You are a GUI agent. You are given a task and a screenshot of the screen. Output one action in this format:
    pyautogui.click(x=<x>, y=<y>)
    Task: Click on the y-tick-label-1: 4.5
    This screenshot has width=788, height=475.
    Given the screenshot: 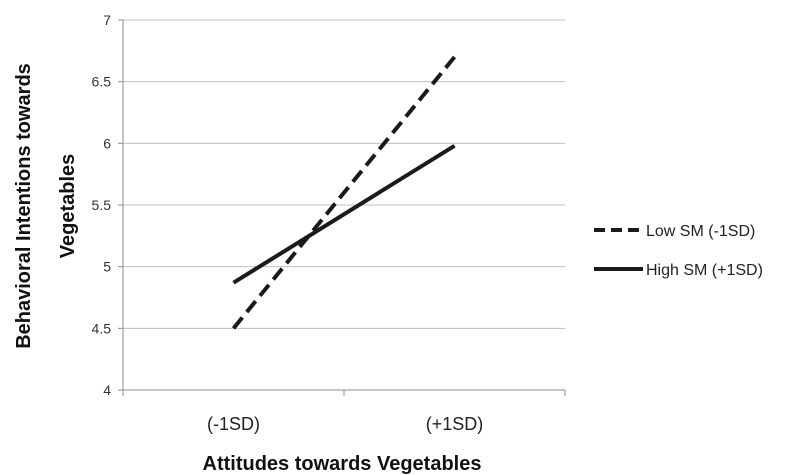 What is the action you would take?
    pyautogui.click(x=102, y=328)
    